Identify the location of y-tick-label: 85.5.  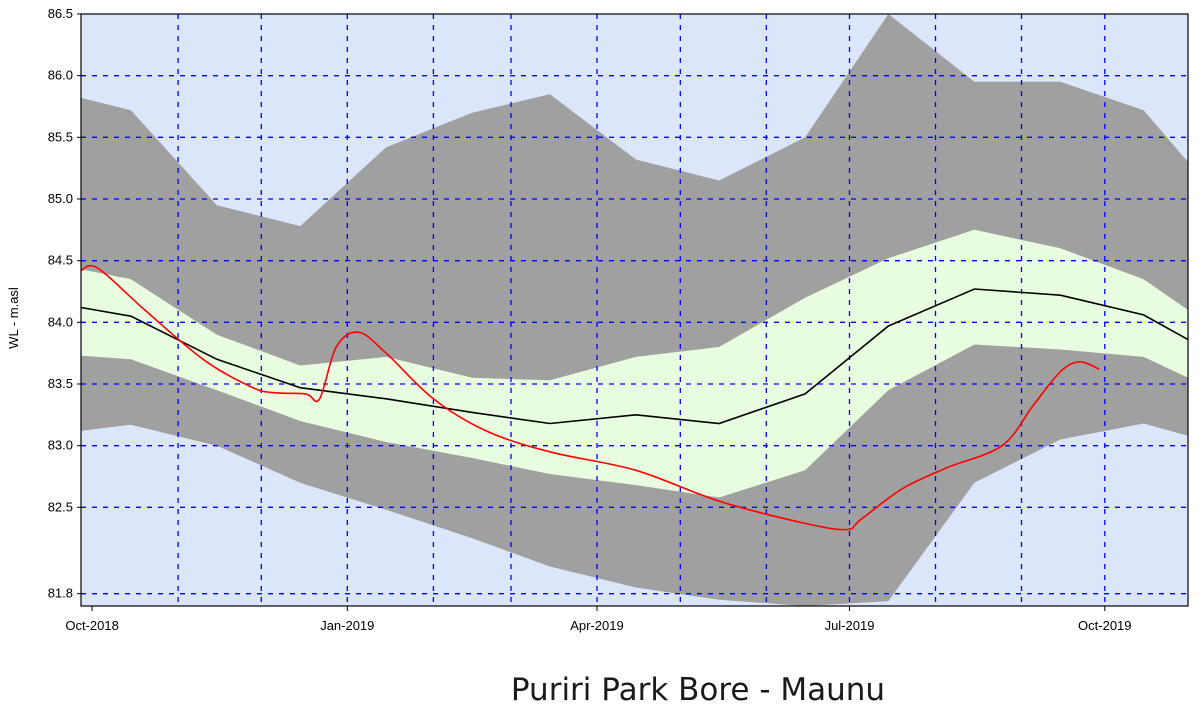
(60, 136).